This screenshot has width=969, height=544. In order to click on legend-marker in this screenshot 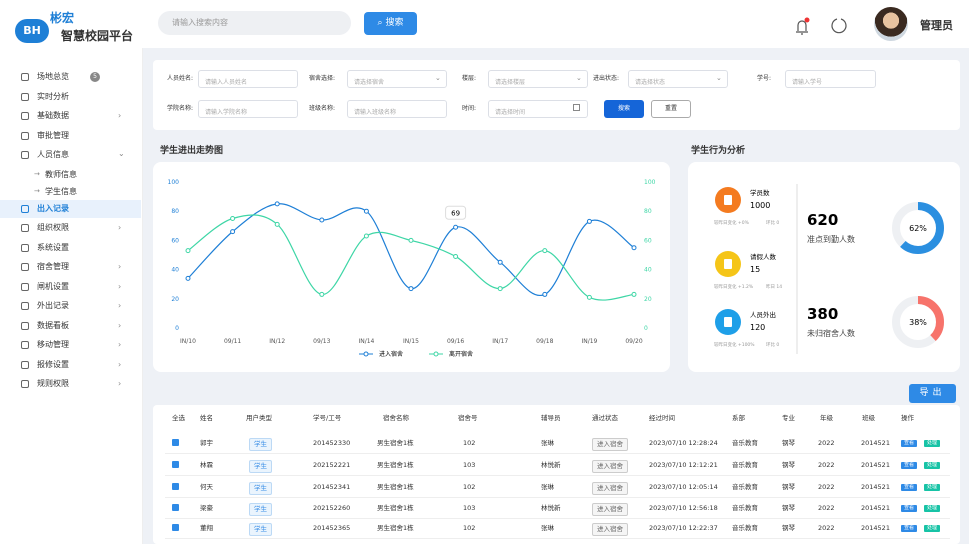, I will do `click(436, 354)`.